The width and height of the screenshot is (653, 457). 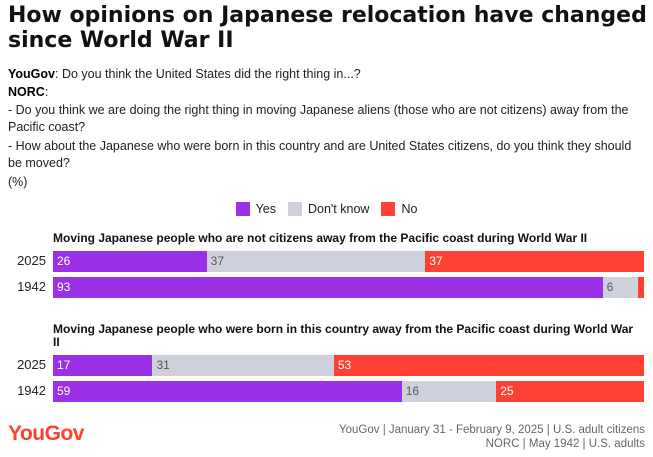 I want to click on chart-2-bar-1942-no, so click(x=570, y=391).